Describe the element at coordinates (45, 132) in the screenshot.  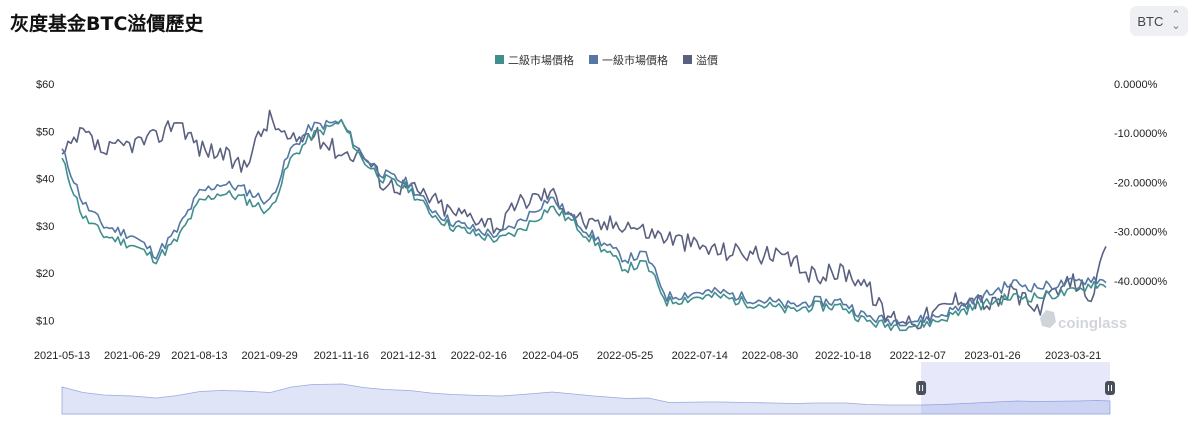
I see `y-left-tick-label: $50` at that location.